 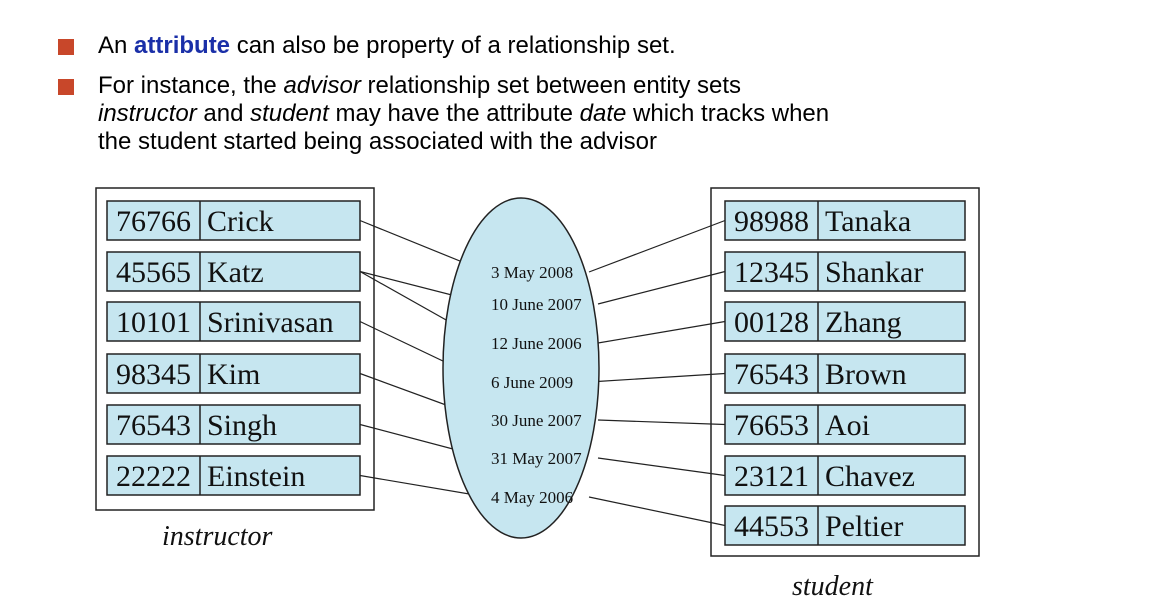 I want to click on student-row: 23121 Chavez, so click(x=845, y=475).